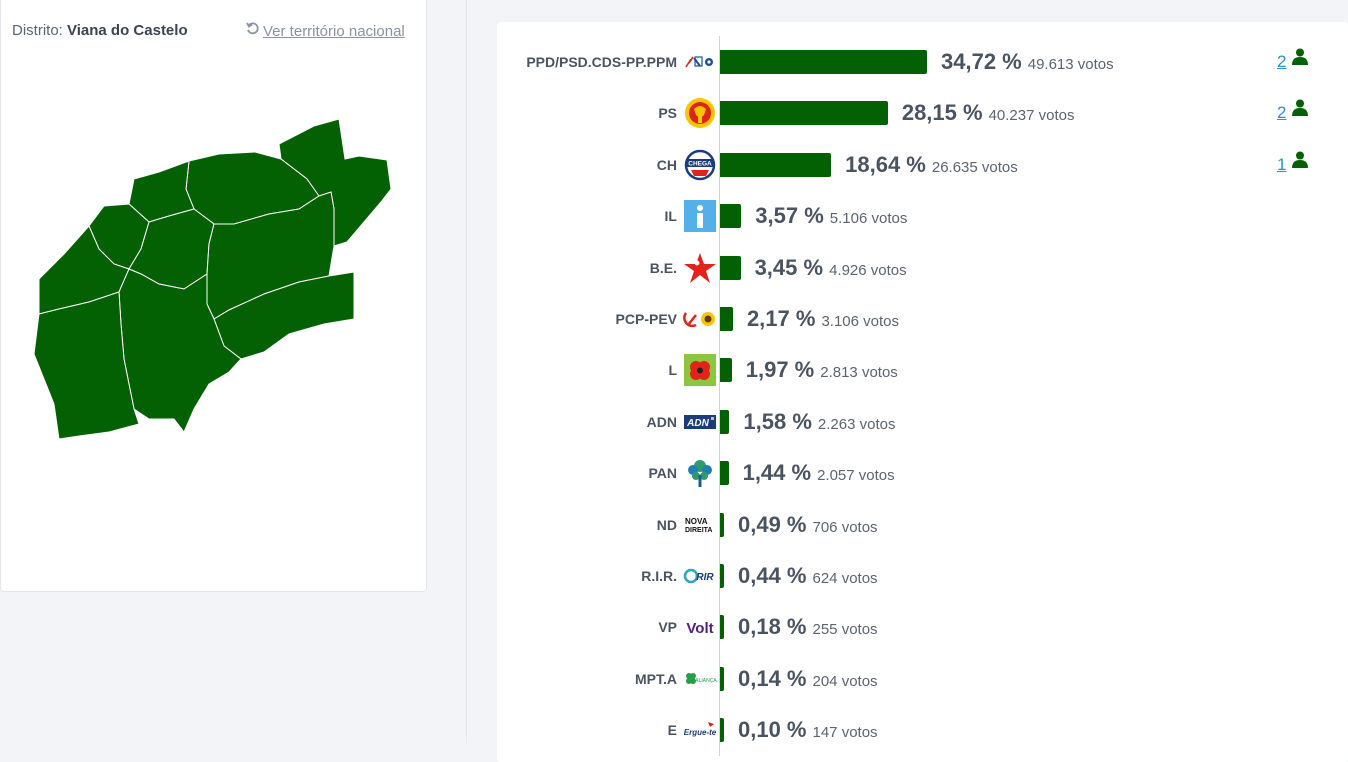 The width and height of the screenshot is (1348, 762). What do you see at coordinates (808, 525) in the screenshot?
I see `result-values: 0,49 % 706 votos` at bounding box center [808, 525].